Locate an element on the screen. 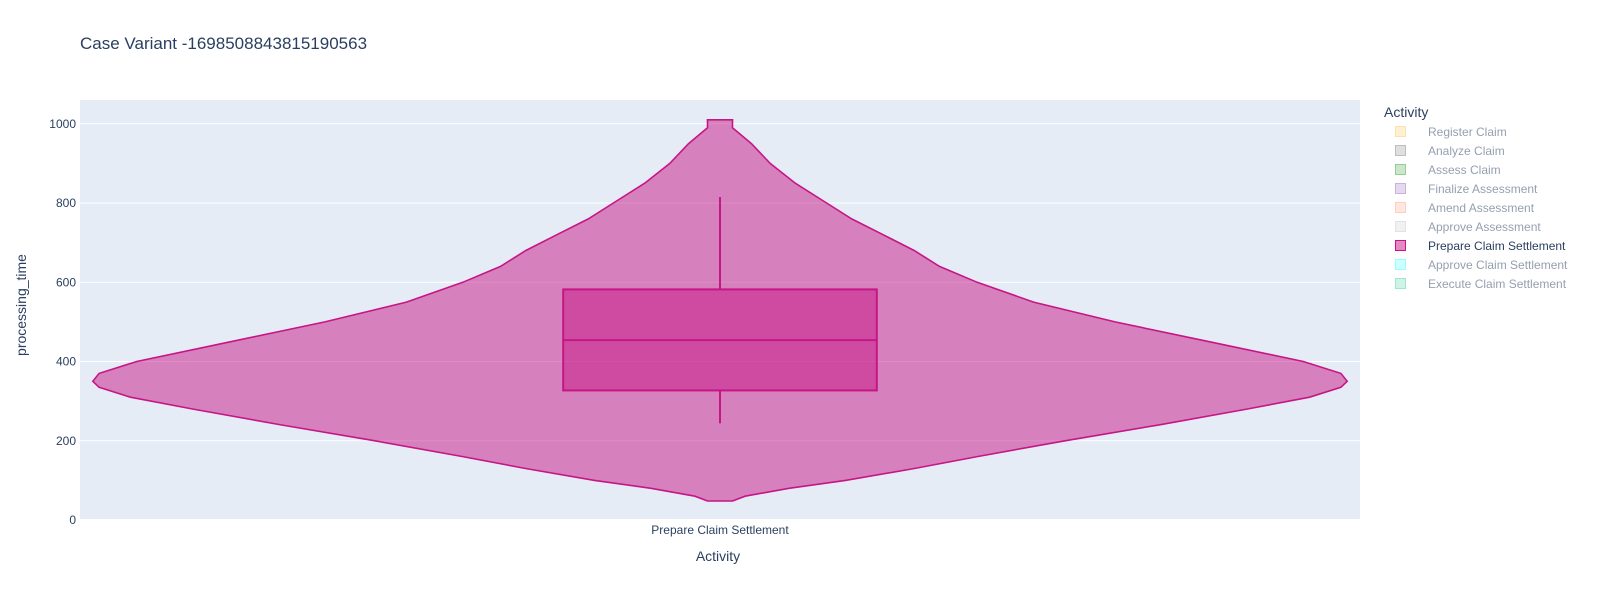  legend-item: Approve Claim Settlement is located at coordinates (1475, 265).